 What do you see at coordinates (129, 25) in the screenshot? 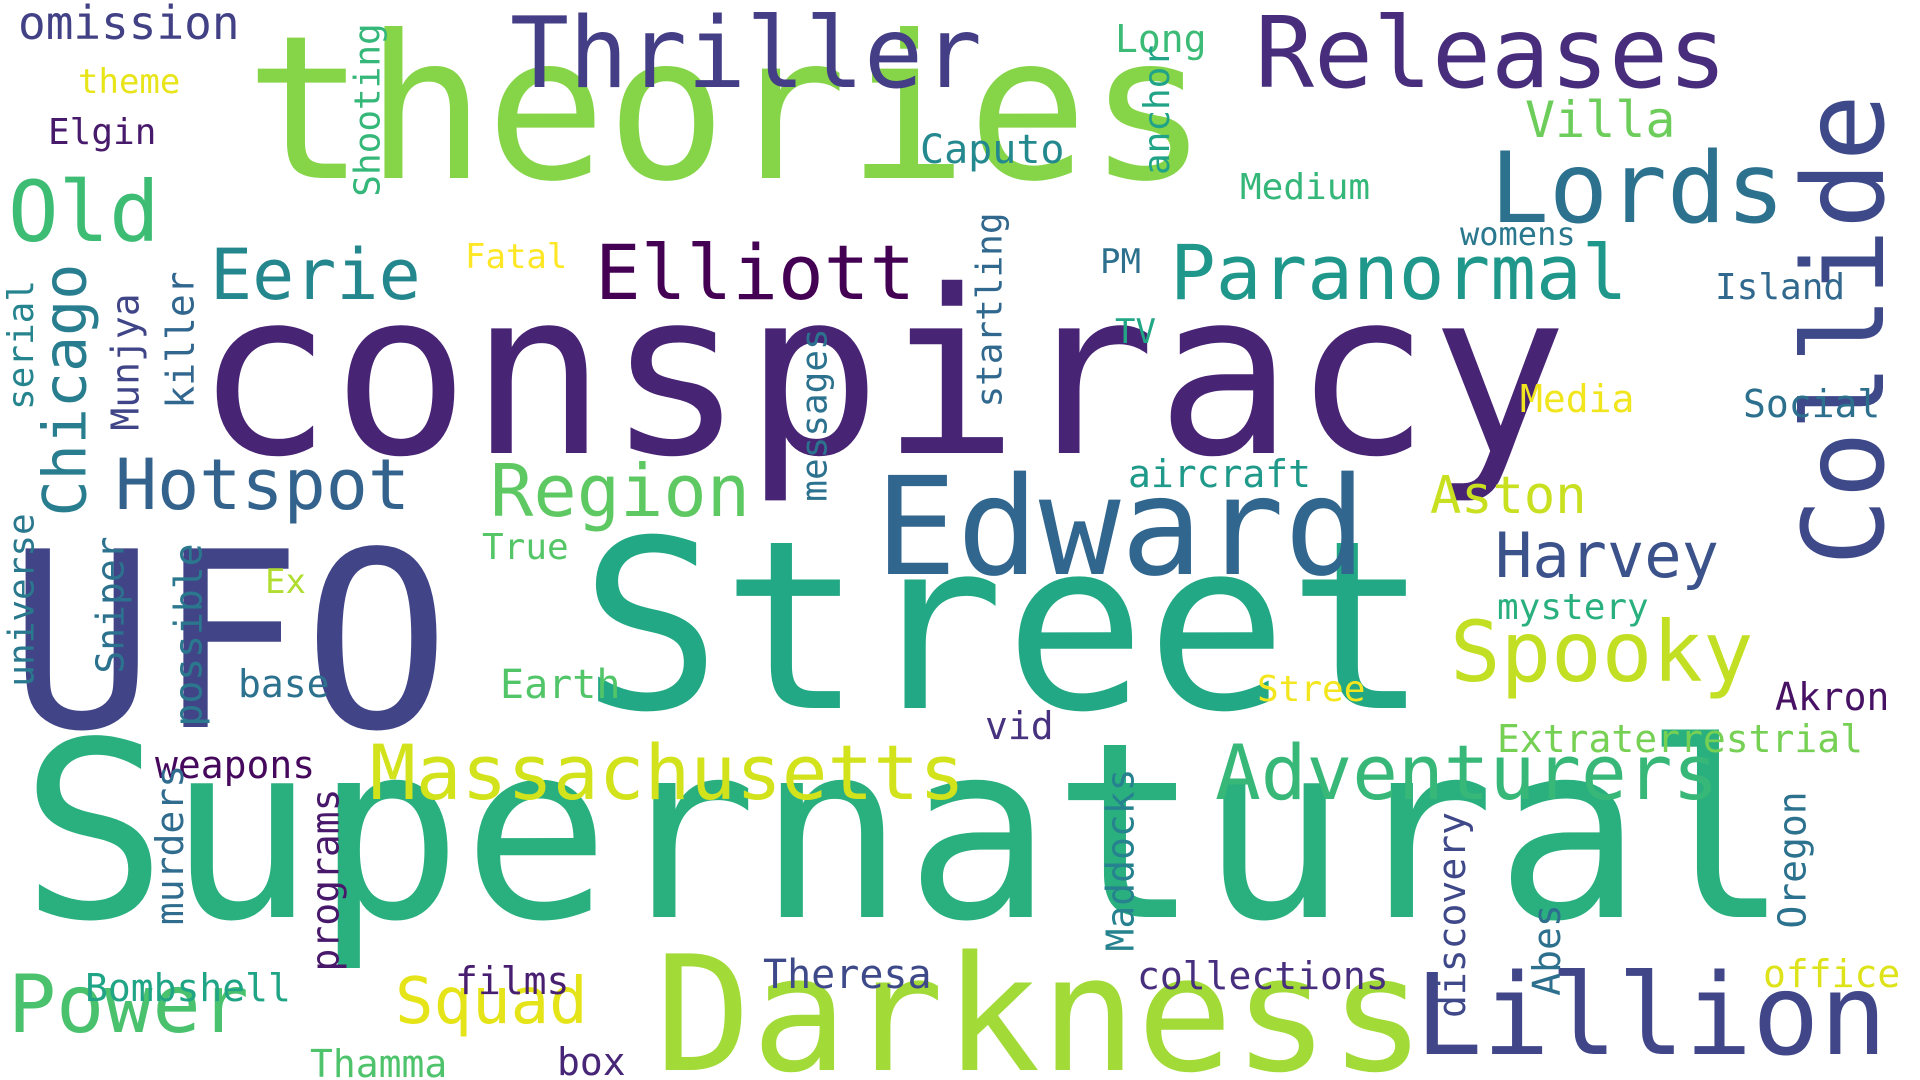
I see `word-omission: omission` at bounding box center [129, 25].